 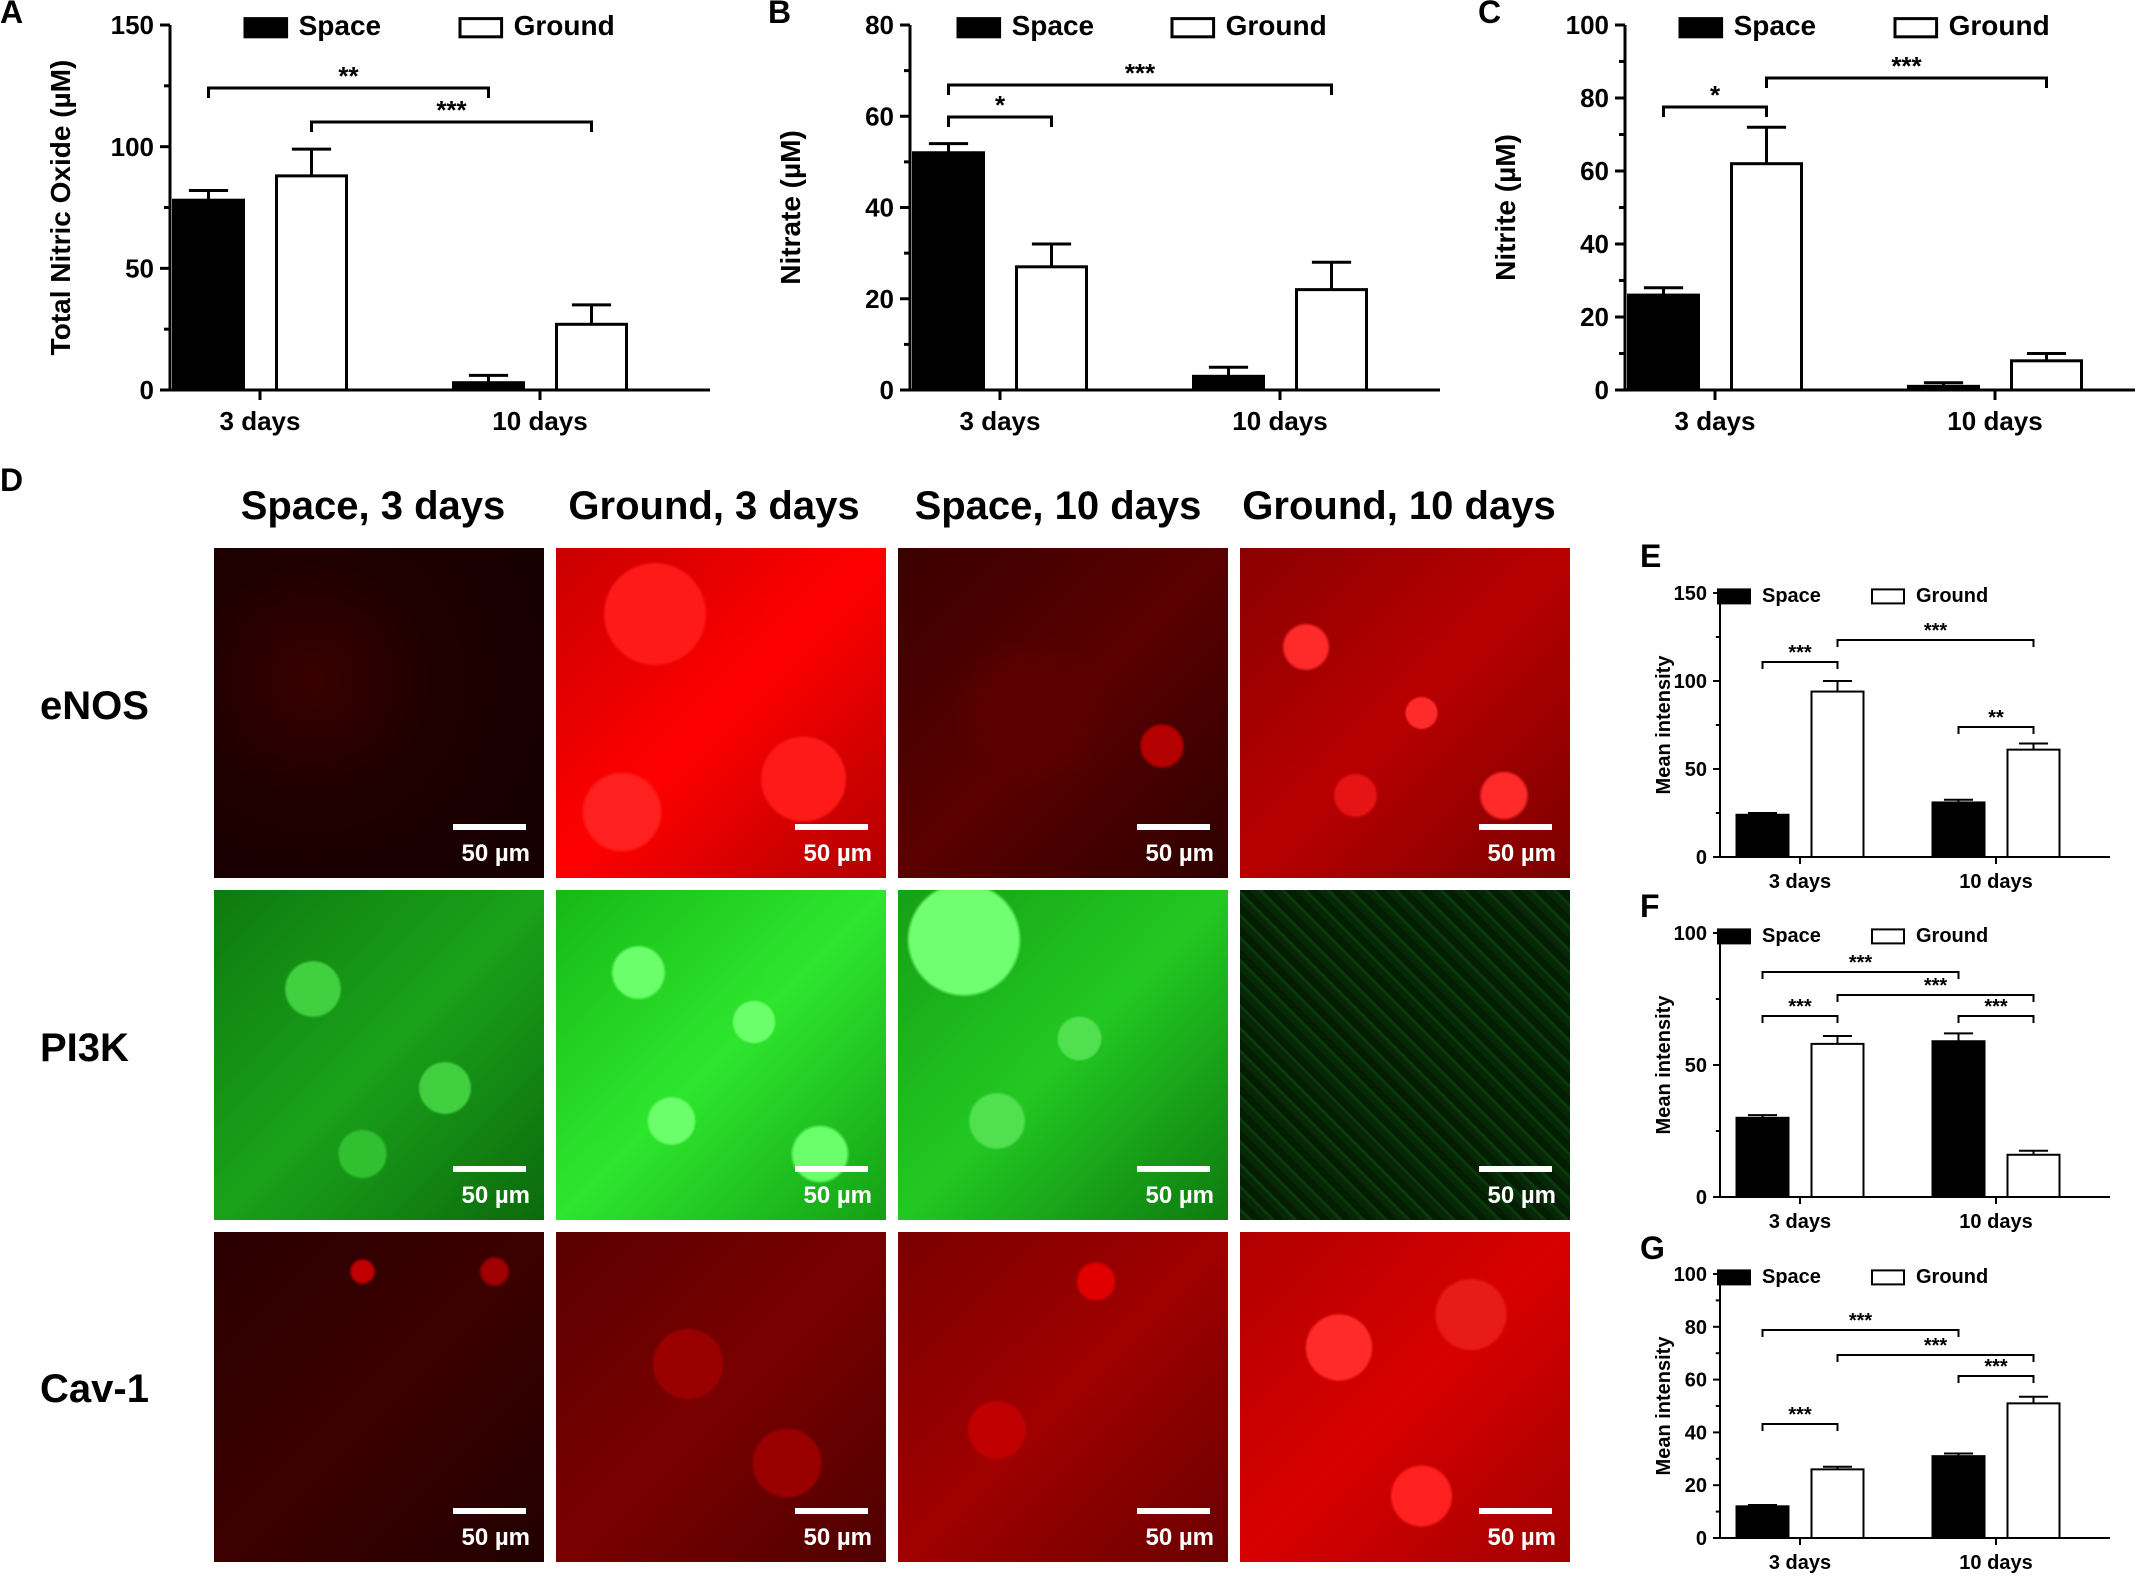 I want to click on panel-letter-f: F, so click(x=1650, y=906).